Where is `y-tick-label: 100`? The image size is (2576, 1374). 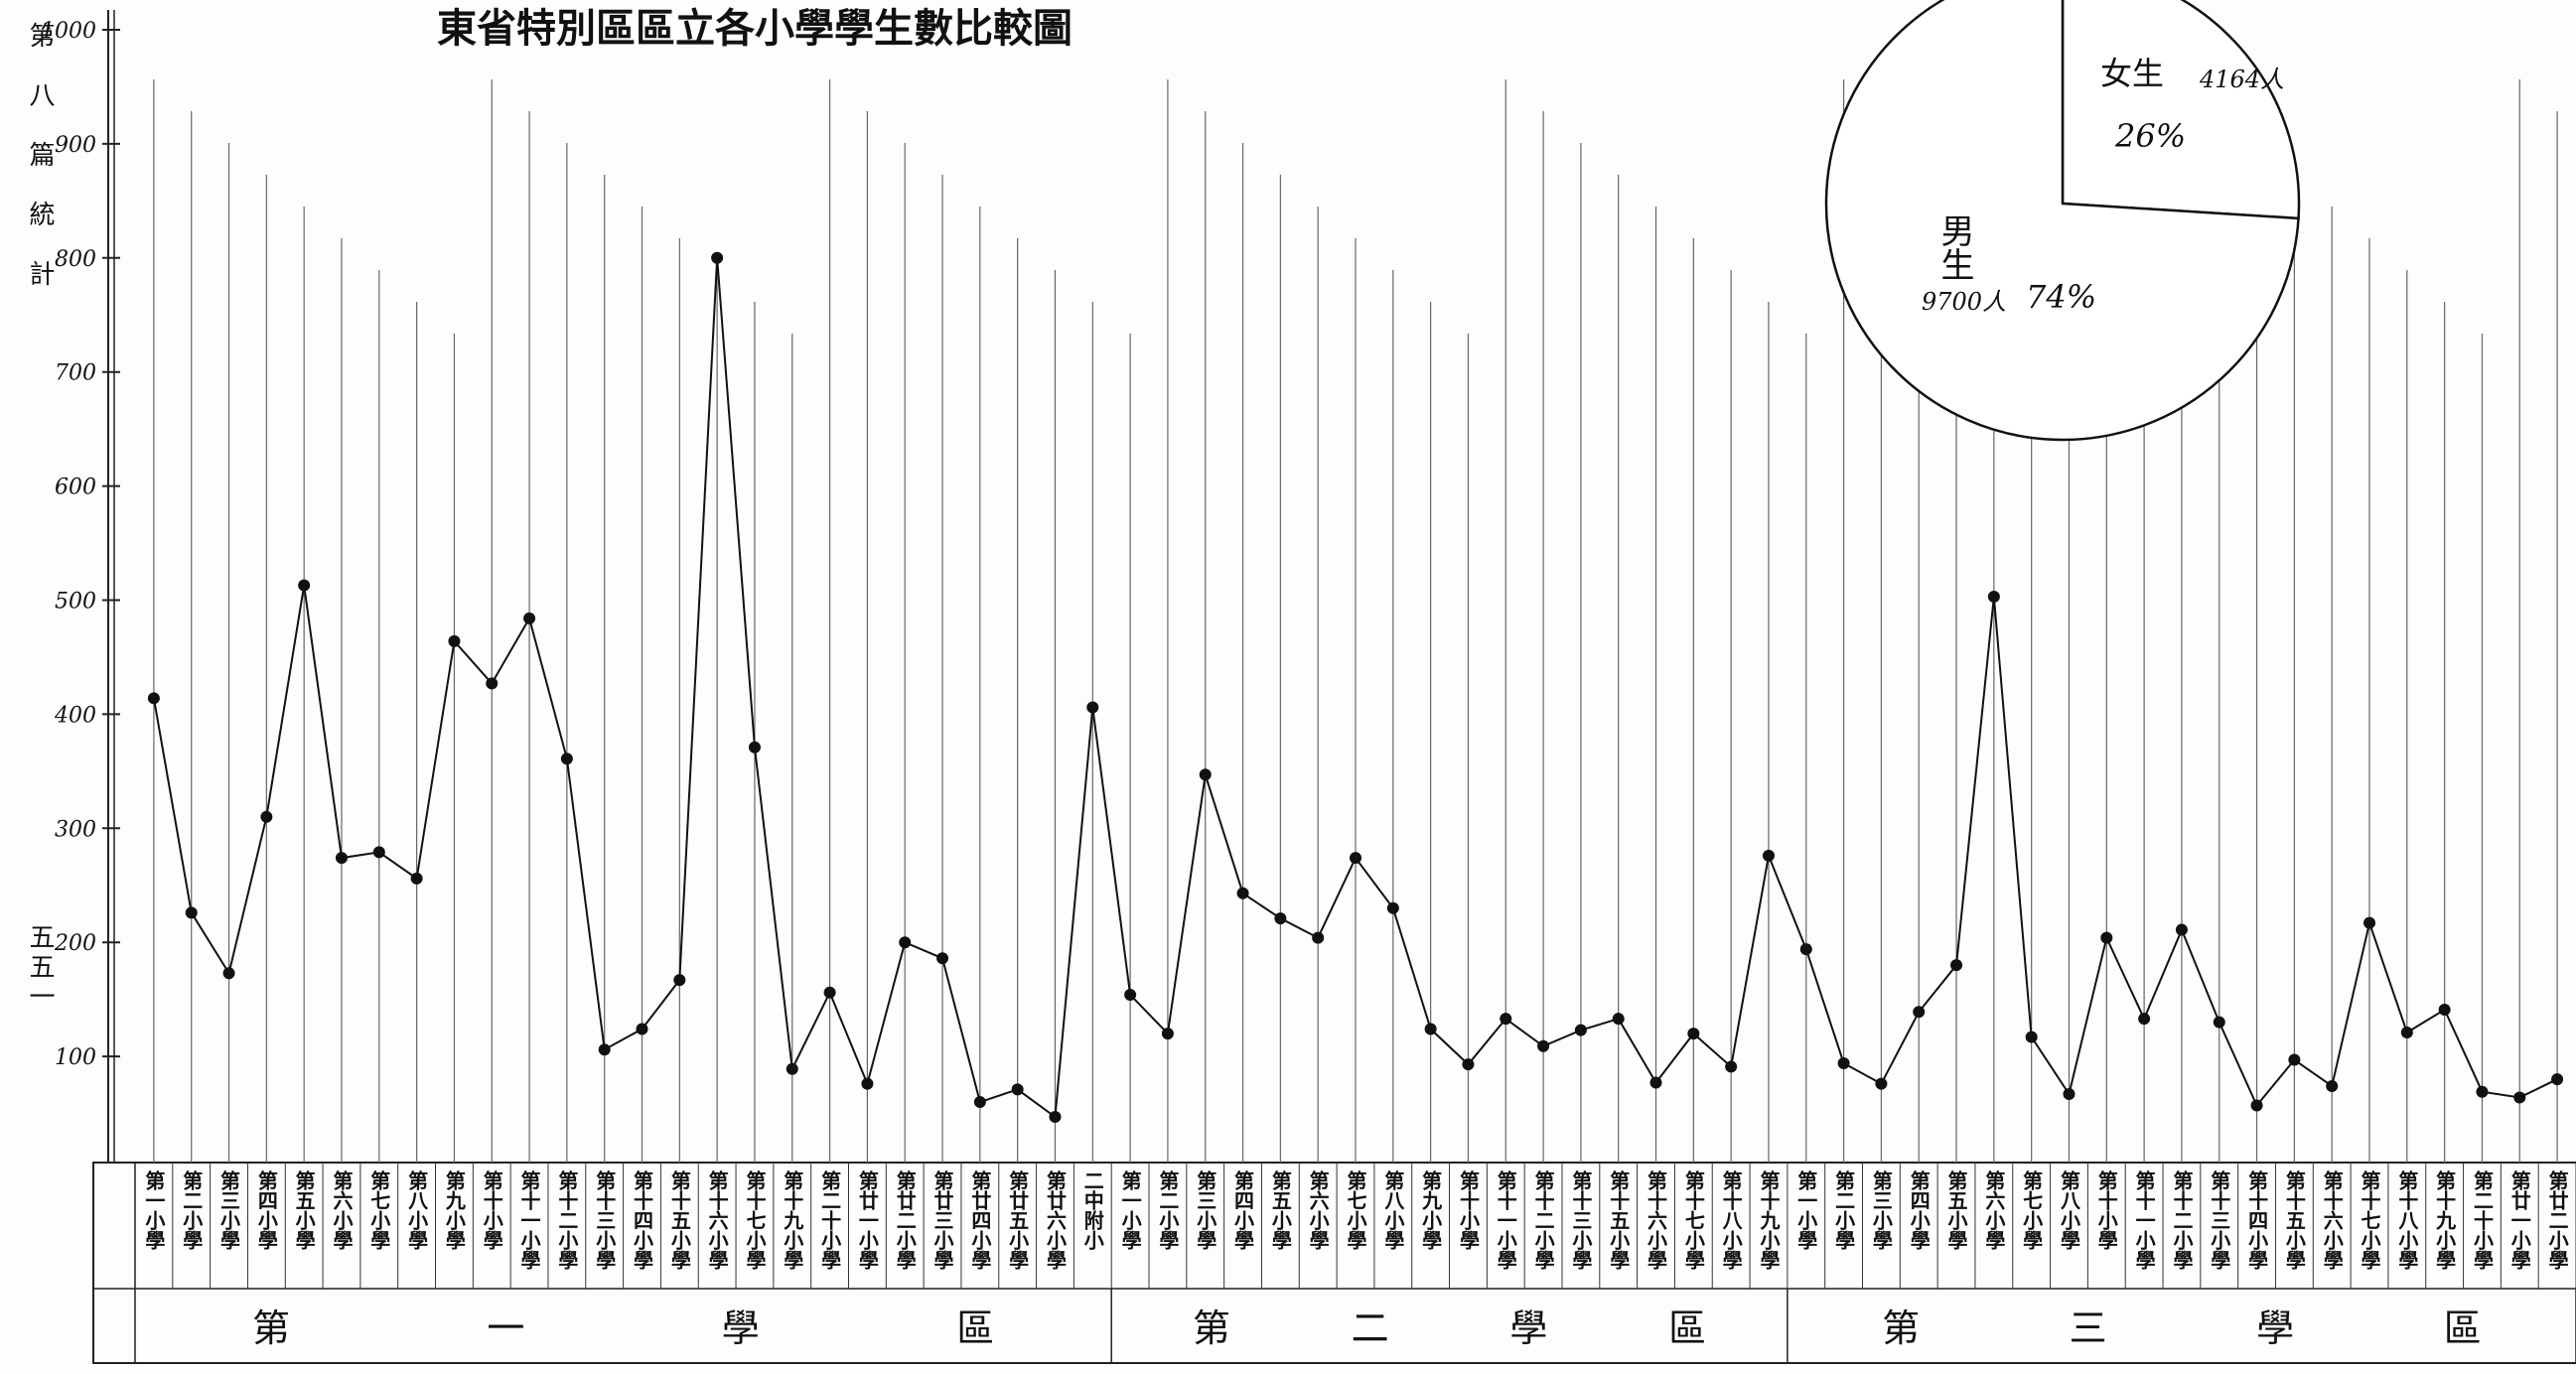 y-tick-label: 100 is located at coordinates (75, 1057).